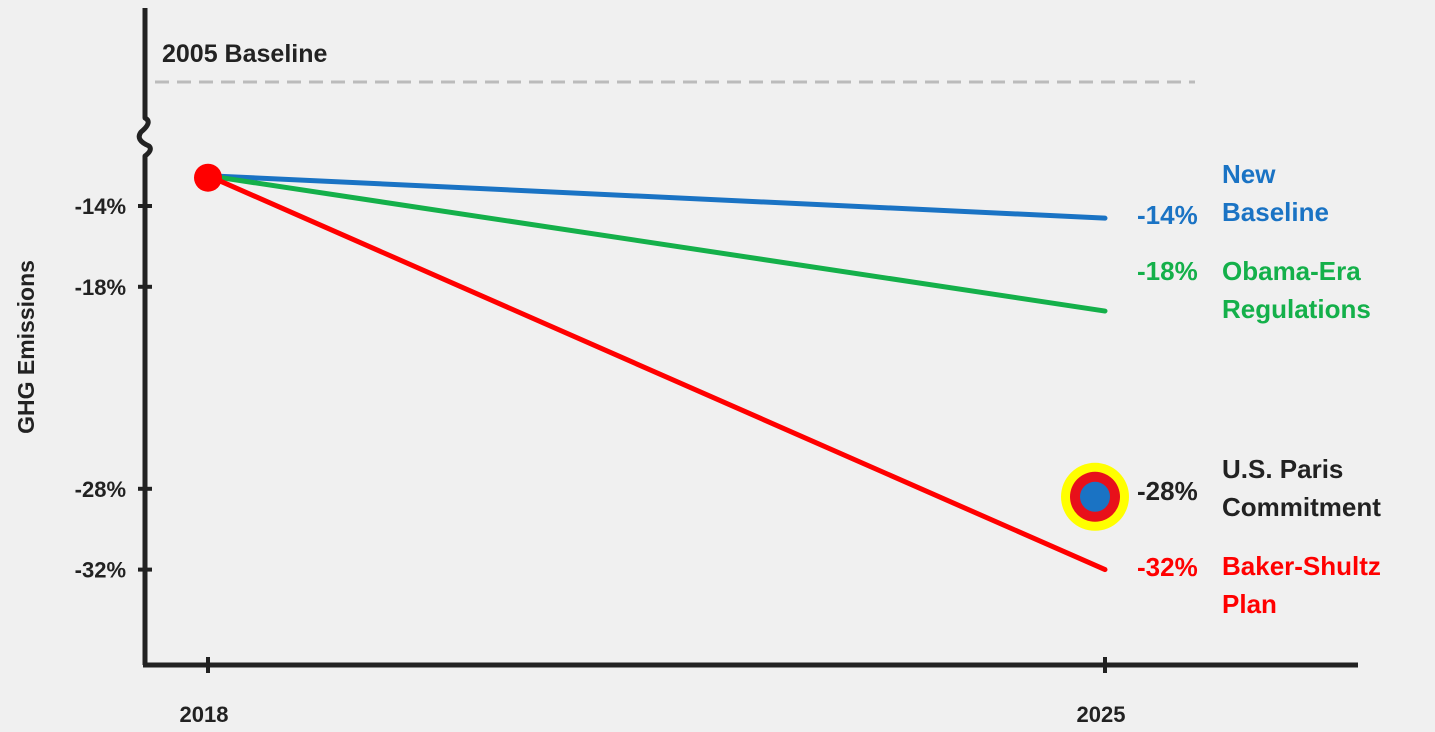 Image resolution: width=1435 pixels, height=732 pixels. What do you see at coordinates (1101, 714) in the screenshot?
I see `x-tick-label: 2025` at bounding box center [1101, 714].